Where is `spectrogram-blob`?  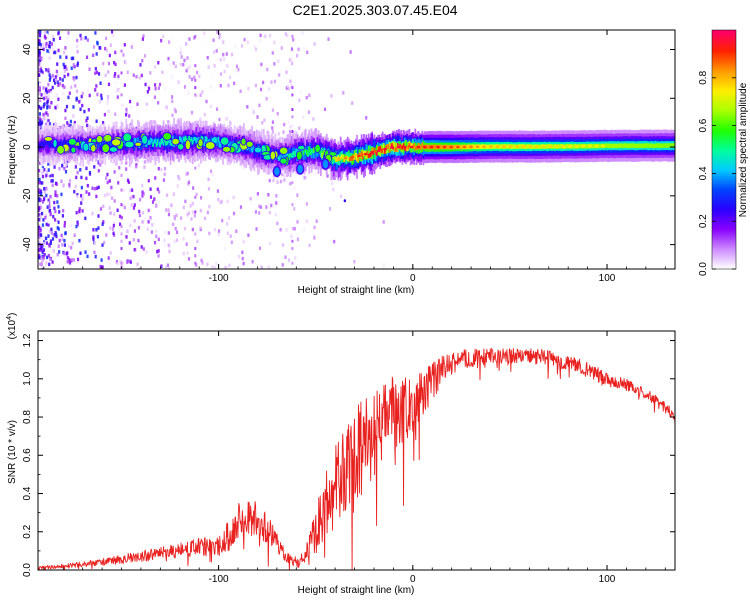 spectrogram-blob is located at coordinates (129, 144).